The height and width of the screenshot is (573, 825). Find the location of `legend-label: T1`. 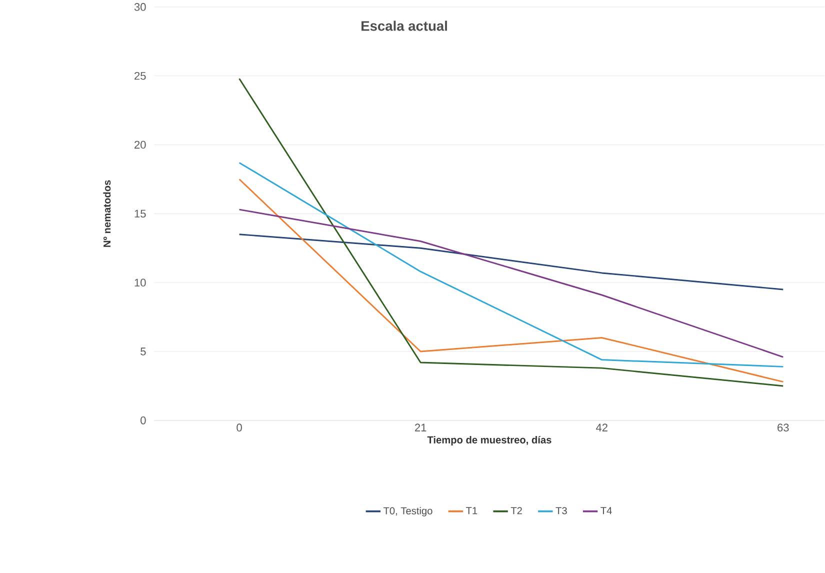

legend-label: T1 is located at coordinates (472, 510).